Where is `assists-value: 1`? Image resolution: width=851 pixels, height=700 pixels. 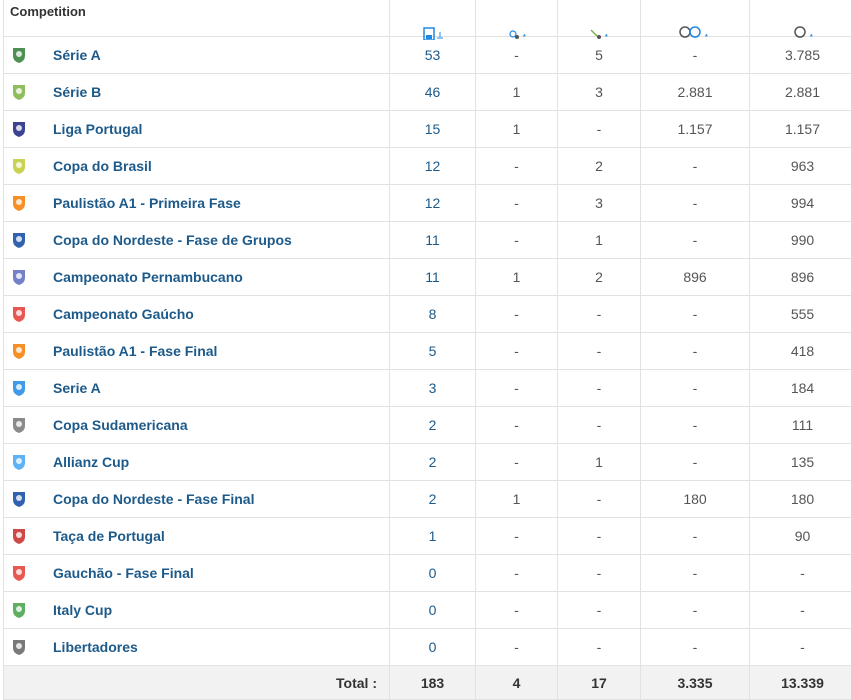 assists-value: 1 is located at coordinates (599, 462).